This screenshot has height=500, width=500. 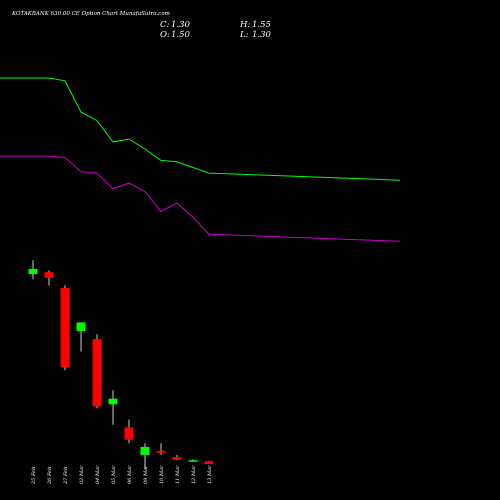 What do you see at coordinates (165, 35) in the screenshot?
I see `open-label: O:` at bounding box center [165, 35].